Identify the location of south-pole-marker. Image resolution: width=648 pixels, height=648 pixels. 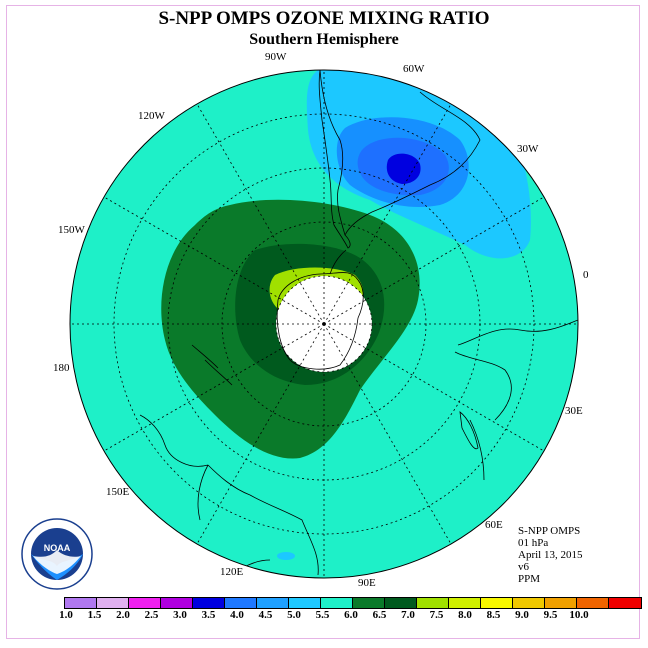
(324, 324).